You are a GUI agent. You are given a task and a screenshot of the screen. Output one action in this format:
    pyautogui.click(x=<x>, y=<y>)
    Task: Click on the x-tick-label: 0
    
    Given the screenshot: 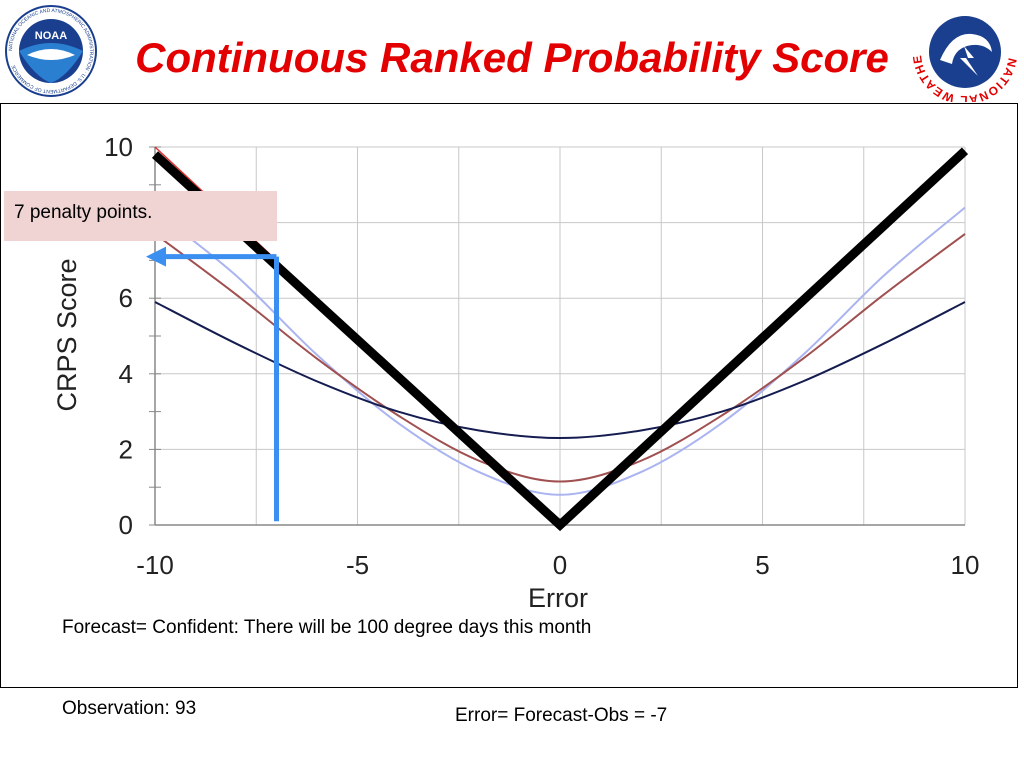 What is the action you would take?
    pyautogui.click(x=560, y=565)
    